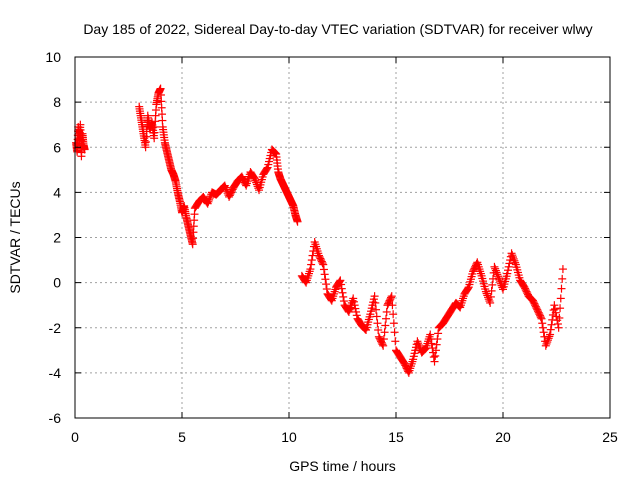 The height and width of the screenshot is (480, 640). I want to click on x-tick-label: 10, so click(289, 437).